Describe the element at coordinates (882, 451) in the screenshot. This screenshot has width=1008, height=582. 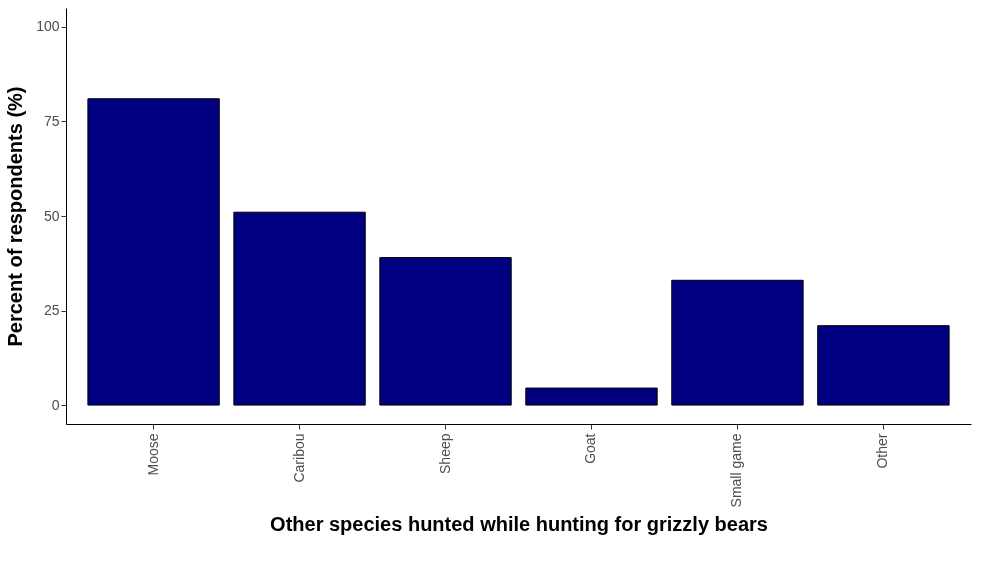
I see `x-tick-label: Other` at that location.